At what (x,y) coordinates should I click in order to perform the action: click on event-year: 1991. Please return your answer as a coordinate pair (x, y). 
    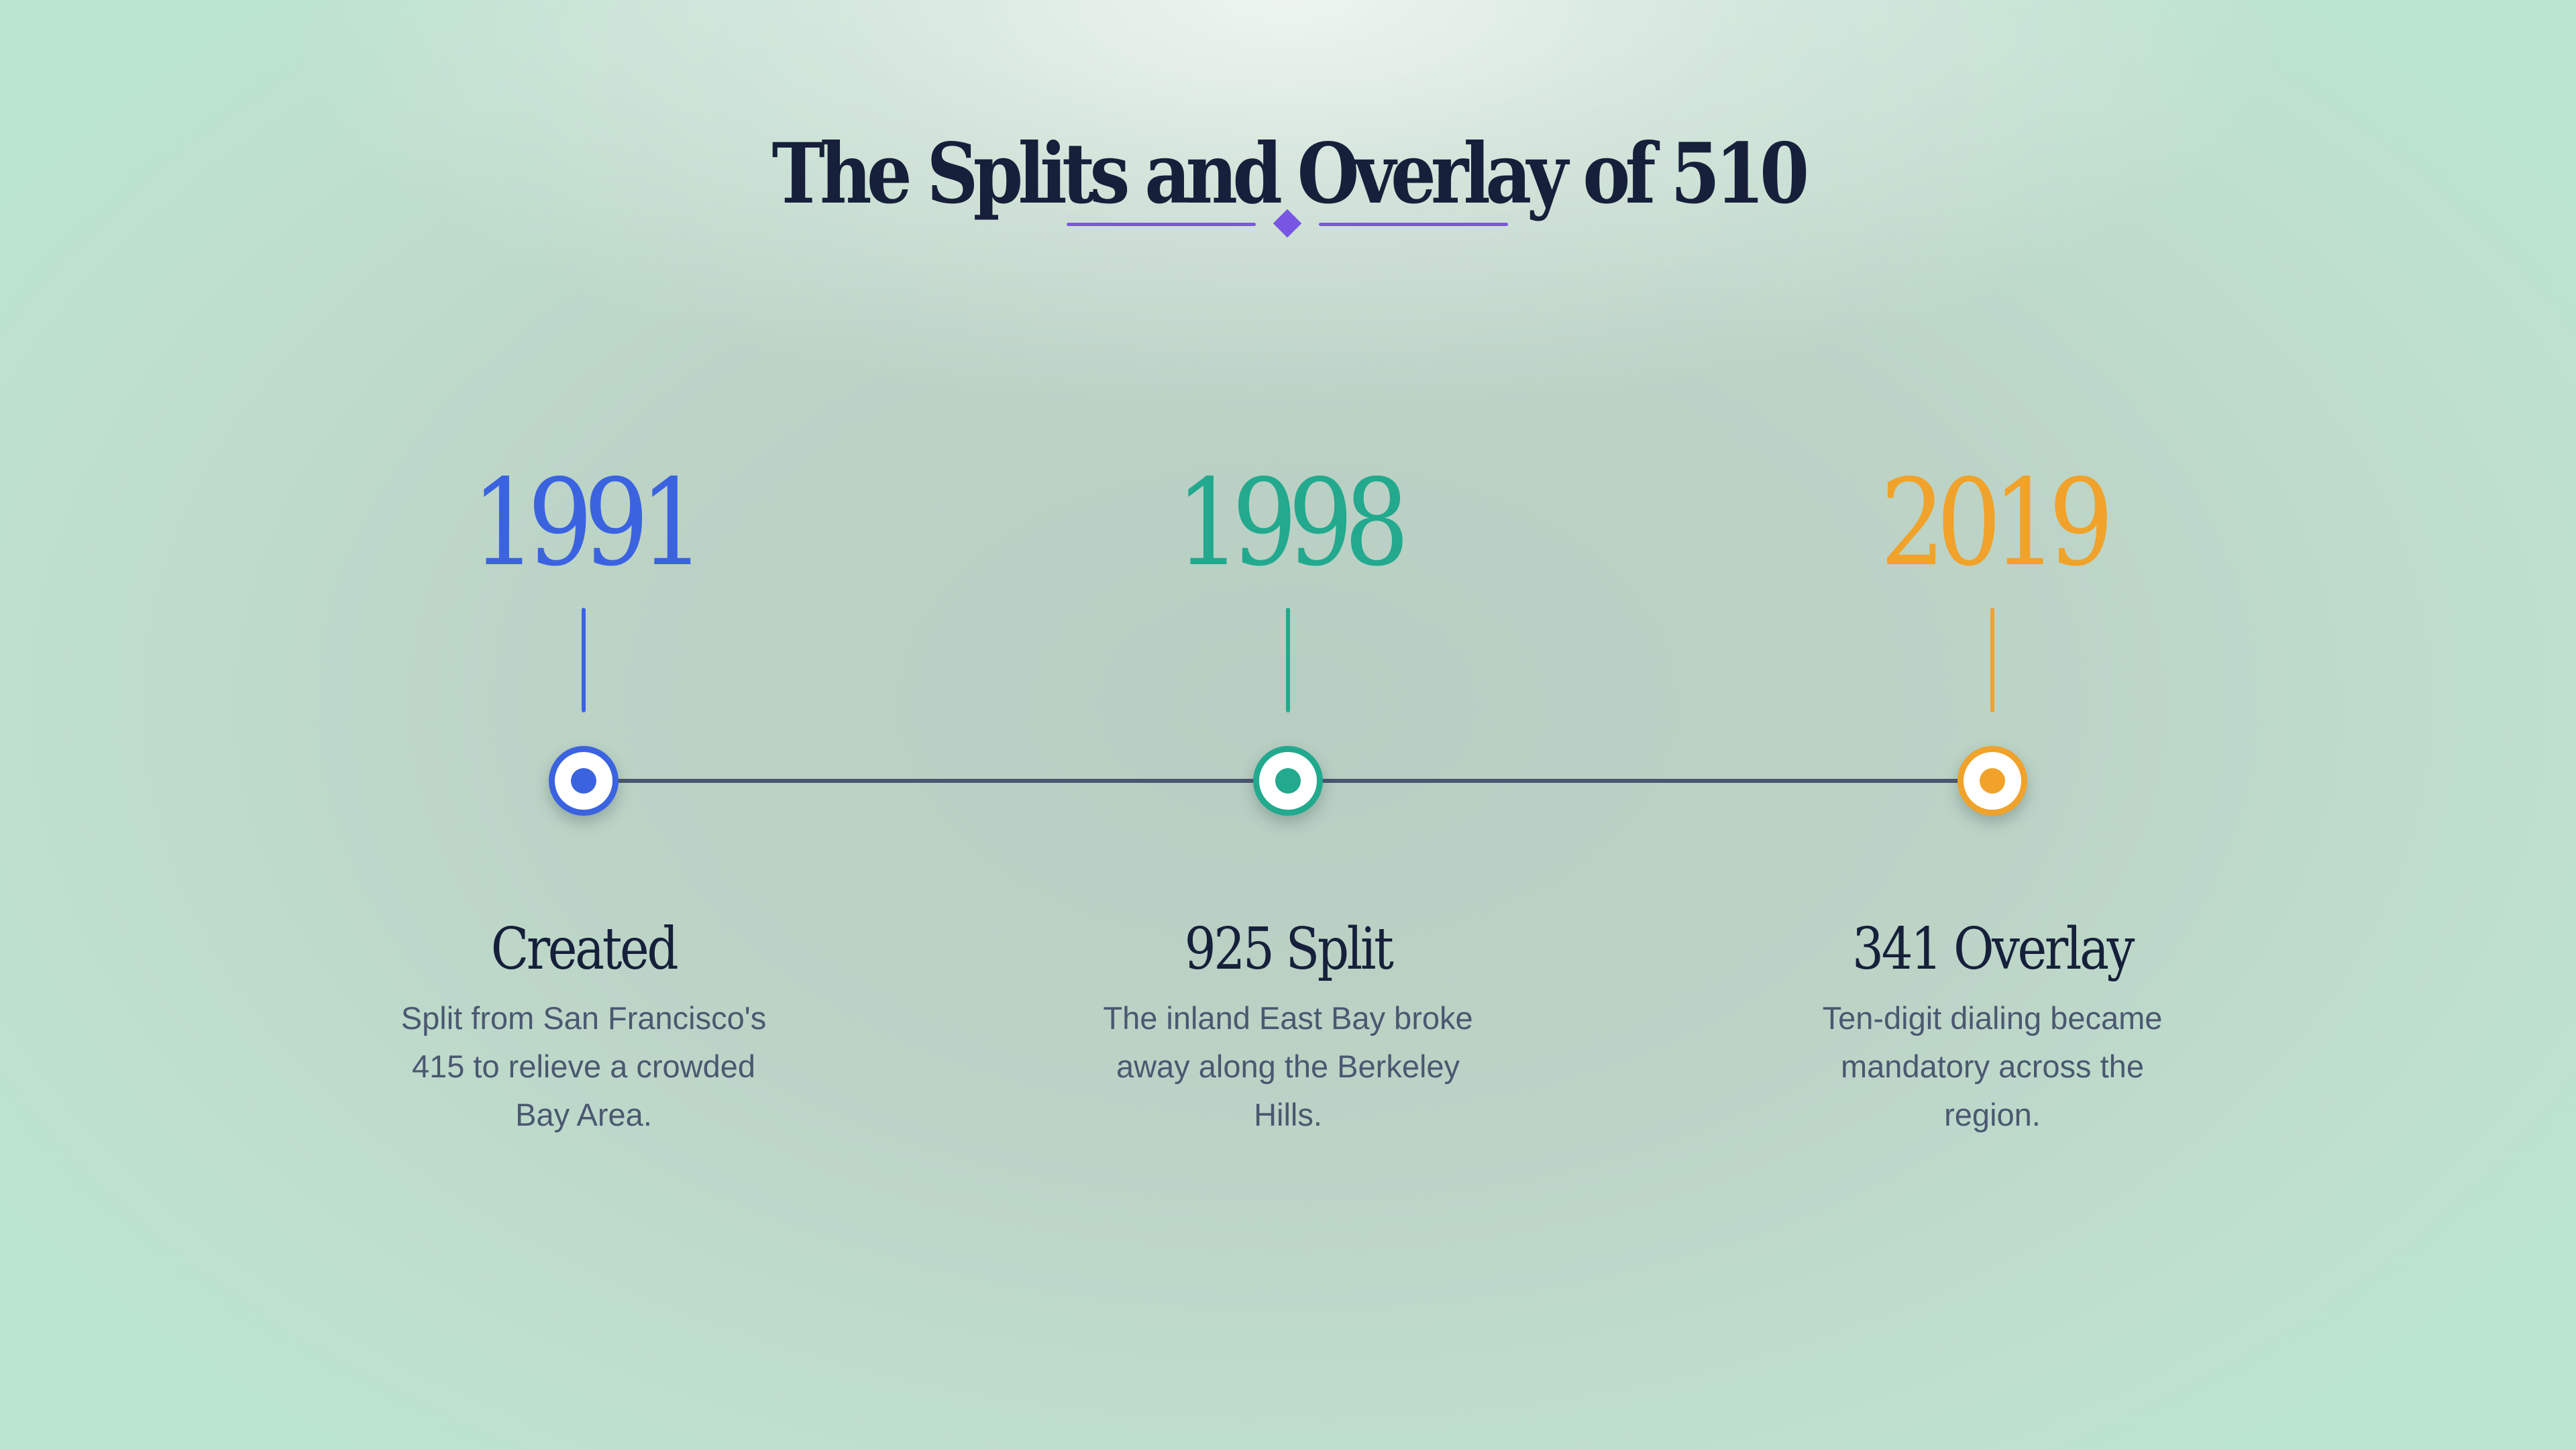
    Looking at the image, I should click on (588, 522).